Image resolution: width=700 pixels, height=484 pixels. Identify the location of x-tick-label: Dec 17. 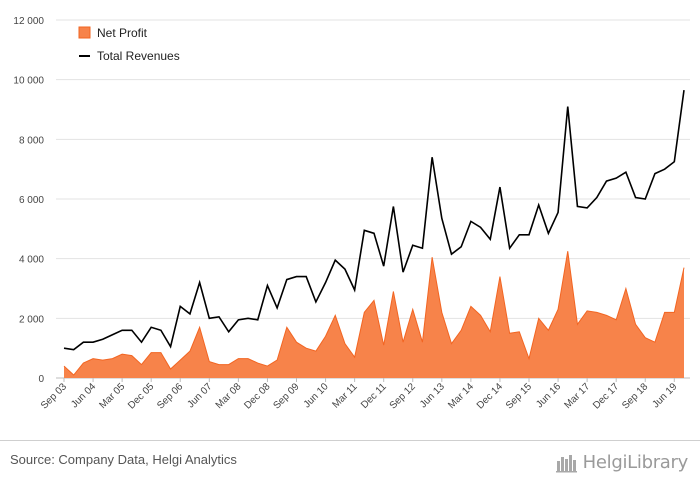
(606, 396).